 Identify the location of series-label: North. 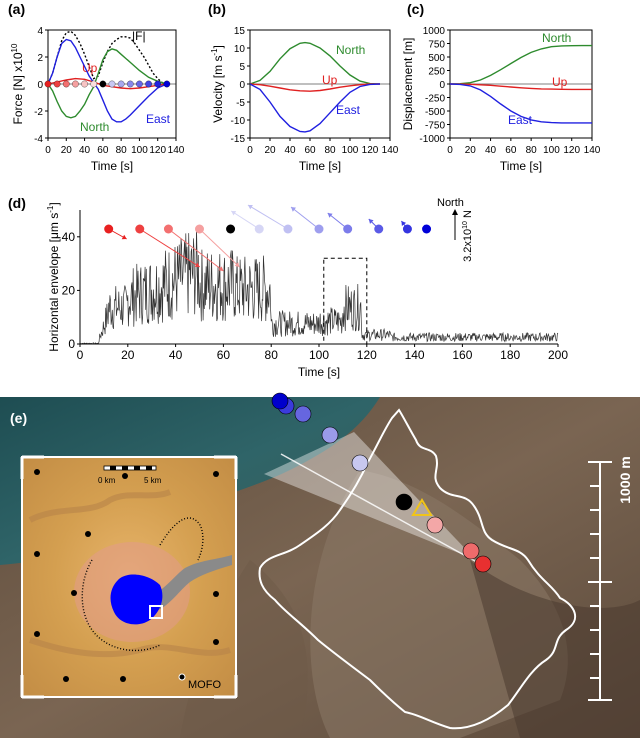
(350, 50).